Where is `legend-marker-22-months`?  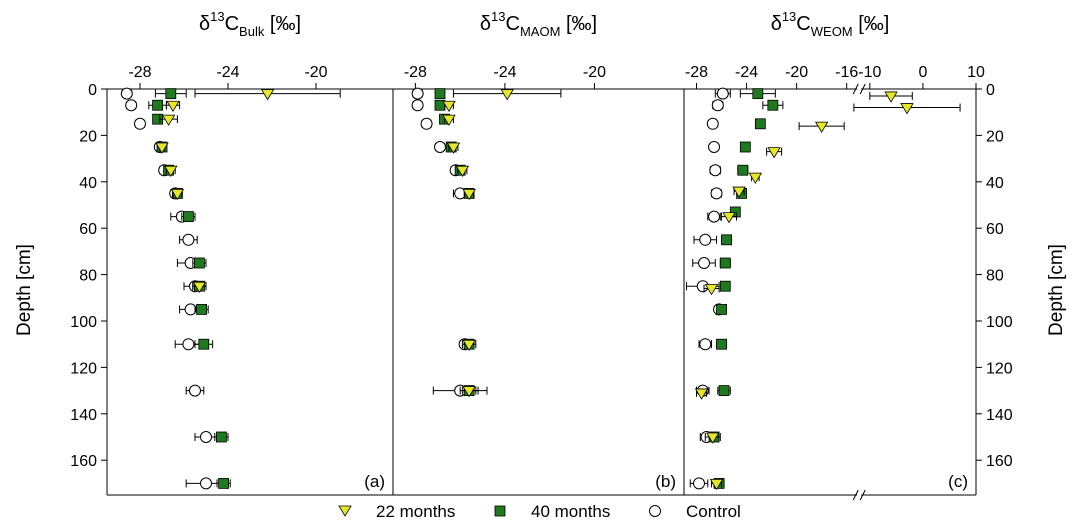 legend-marker-22-months is located at coordinates (345, 511).